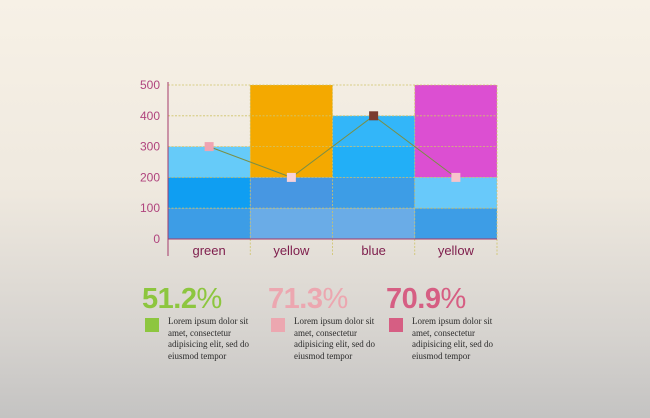 The image size is (650, 418). Describe the element at coordinates (413, 299) in the screenshot. I see `stat-number: 70.9` at that location.